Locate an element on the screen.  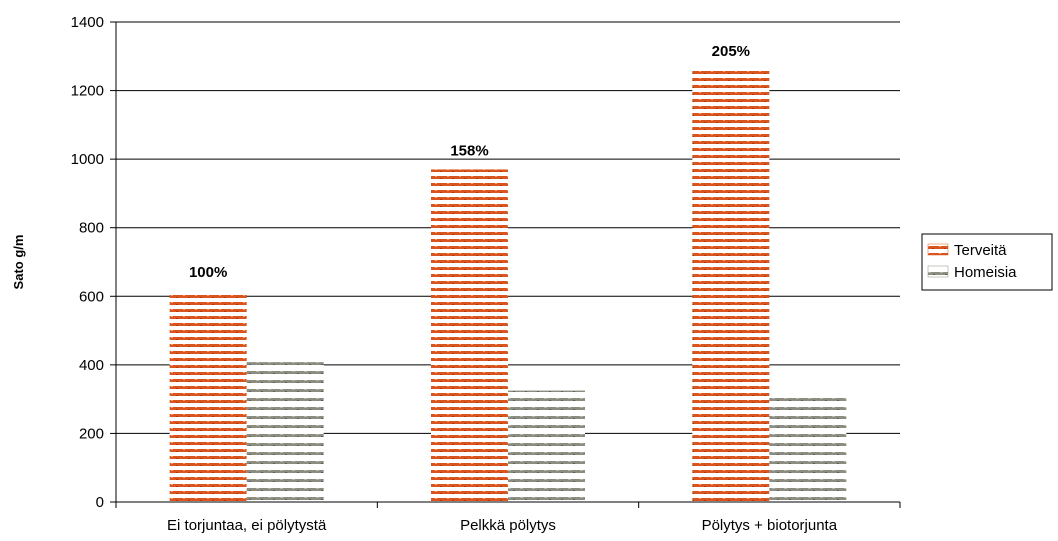
y-tick-label: 800 is located at coordinates (91, 228).